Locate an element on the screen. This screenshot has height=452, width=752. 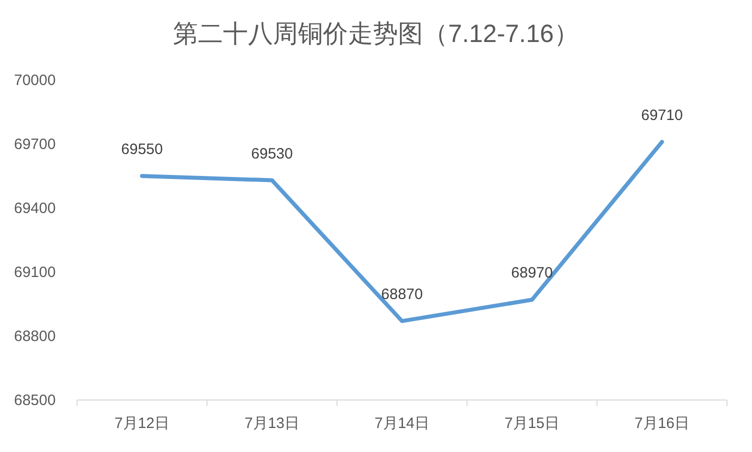
x-tick-label: 7月15日 is located at coordinates (532, 423).